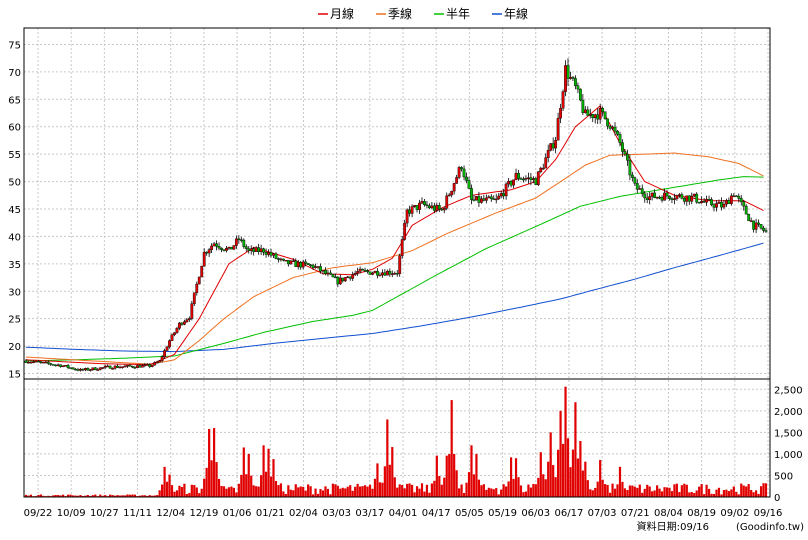  I want to click on date-tick-09/02: 09/02, so click(734, 513).